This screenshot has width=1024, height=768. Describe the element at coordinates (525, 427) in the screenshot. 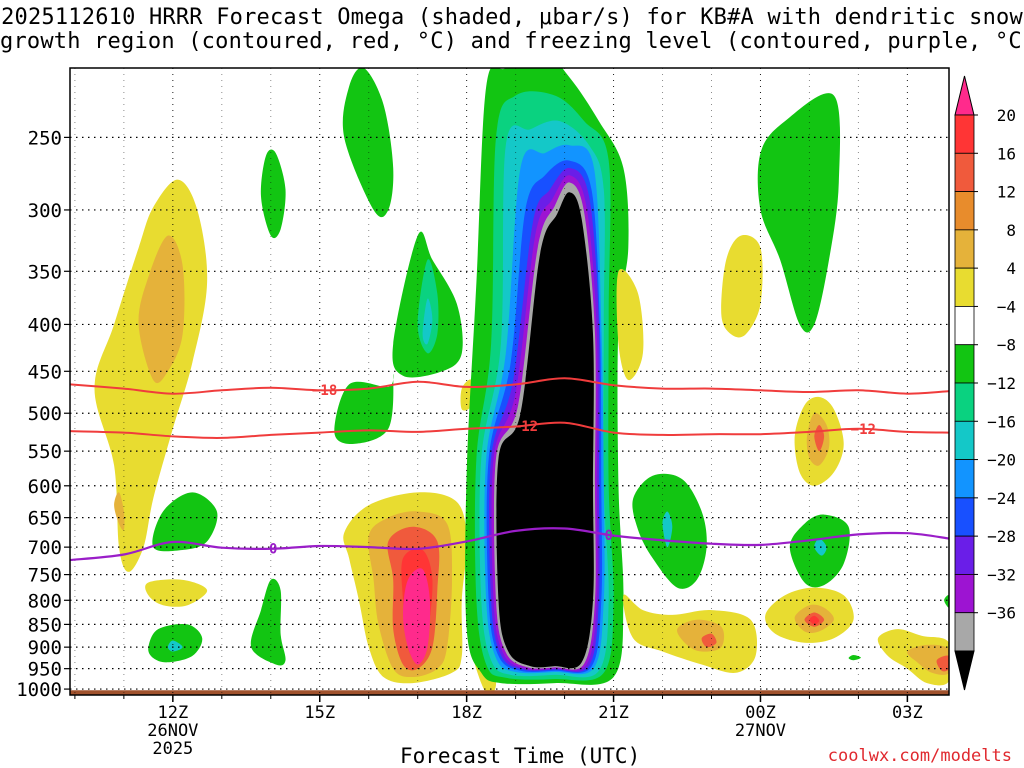

I see `red-contour-1-label-0: −12` at that location.